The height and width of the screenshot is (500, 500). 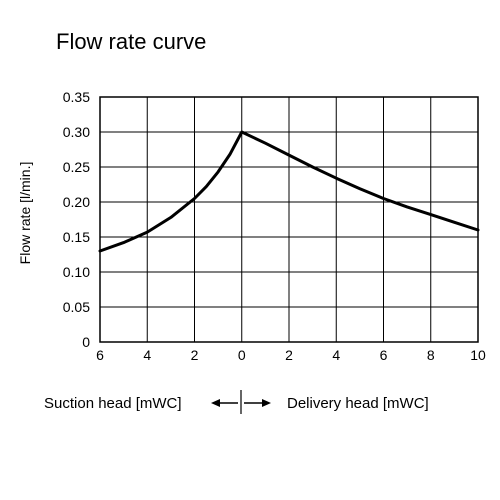 I want to click on delivery-head-label: Delivery head [mWC], so click(x=358, y=403).